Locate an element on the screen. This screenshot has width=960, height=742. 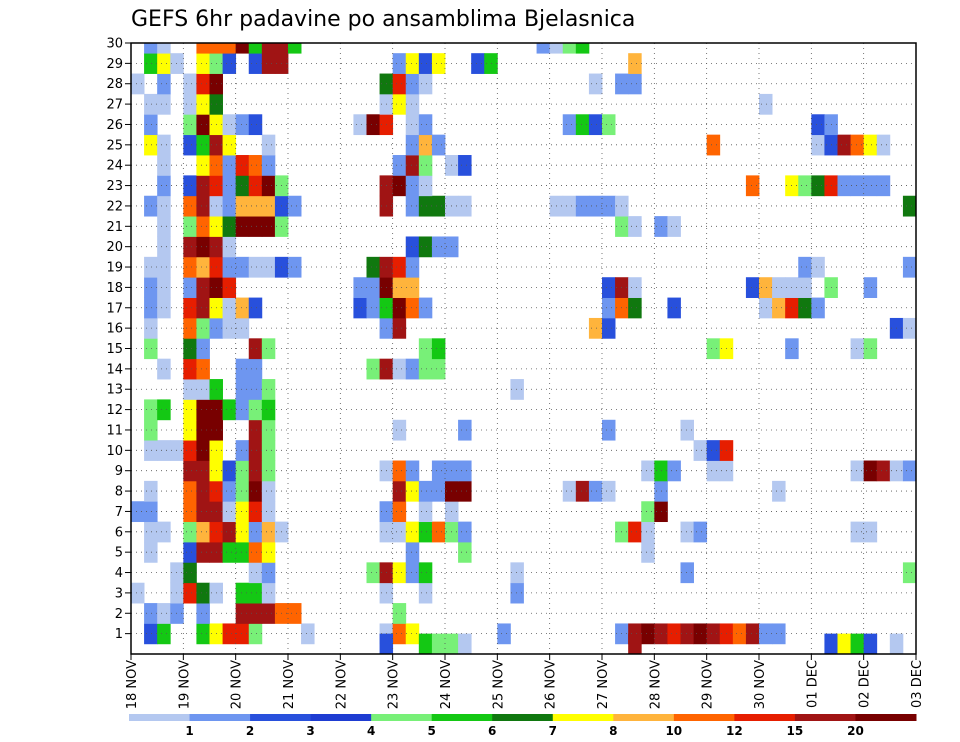
y-tick-label: 23 is located at coordinates (114, 186).